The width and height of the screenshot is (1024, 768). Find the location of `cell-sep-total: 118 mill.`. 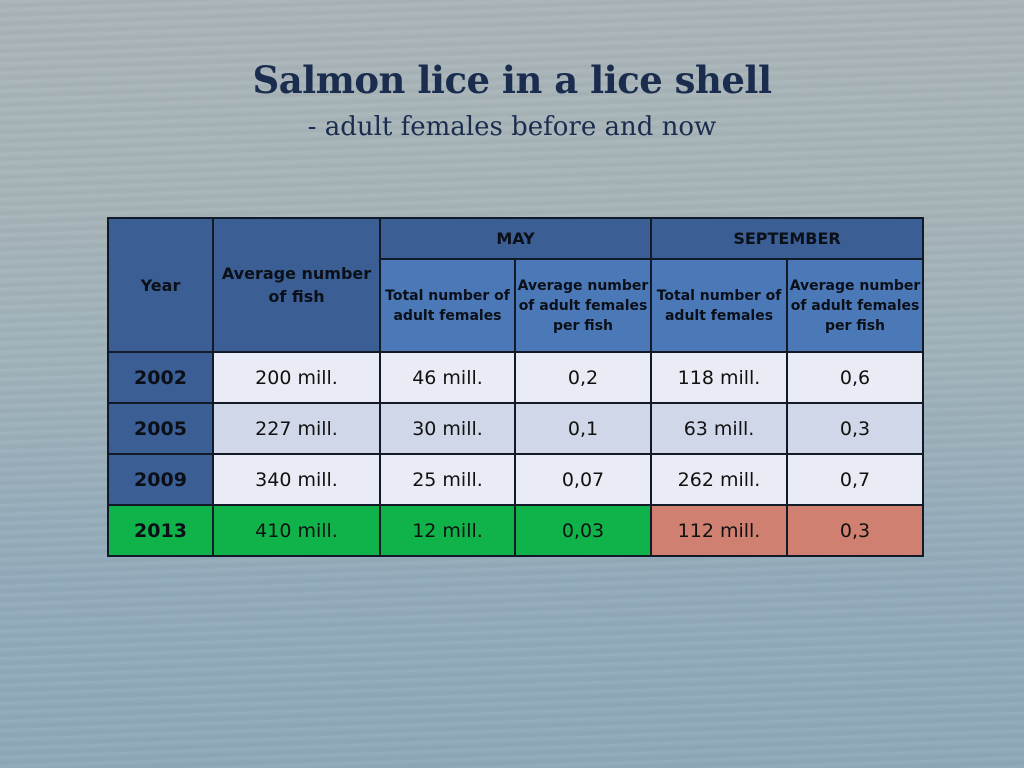

cell-sep-total: 118 mill. is located at coordinates (719, 377).